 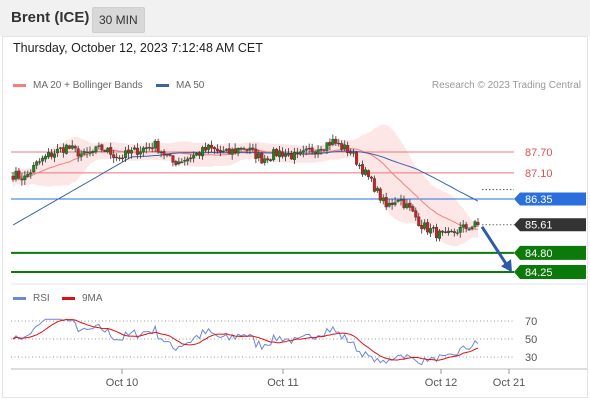 What do you see at coordinates (295, 18) in the screenshot?
I see `chart-header: Brent (ICE) 30 MIN` at bounding box center [295, 18].